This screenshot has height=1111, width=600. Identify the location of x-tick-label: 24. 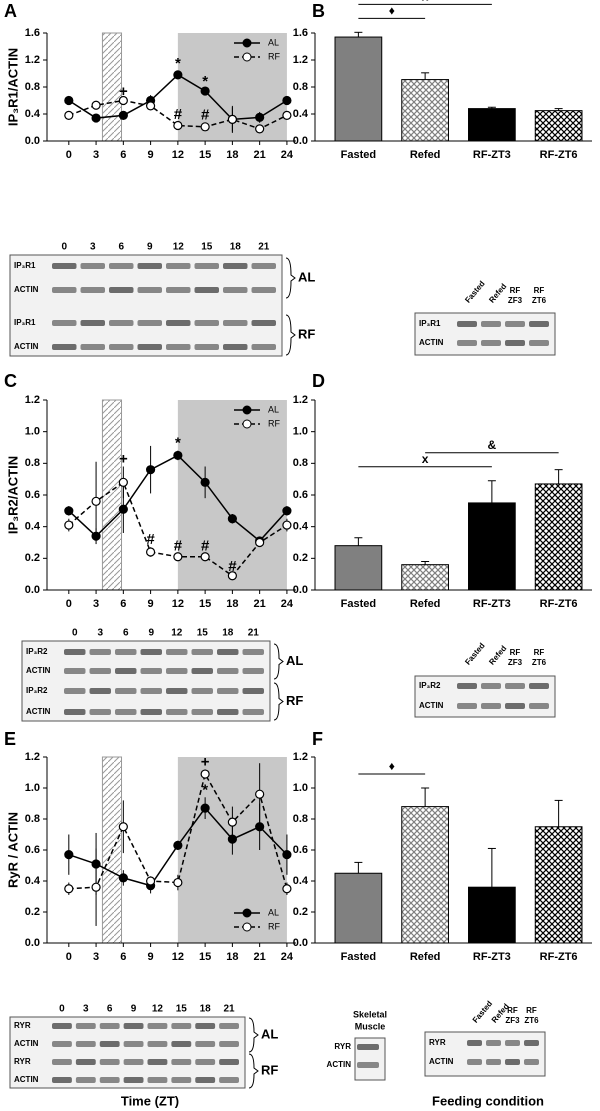
(287, 604).